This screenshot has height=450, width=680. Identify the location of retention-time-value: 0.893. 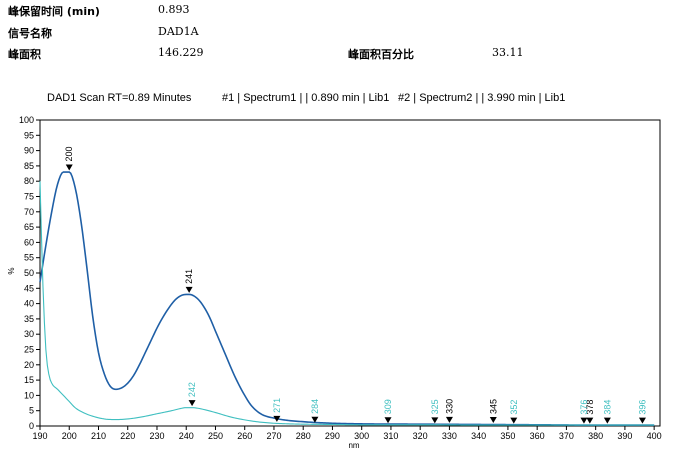
(174, 9).